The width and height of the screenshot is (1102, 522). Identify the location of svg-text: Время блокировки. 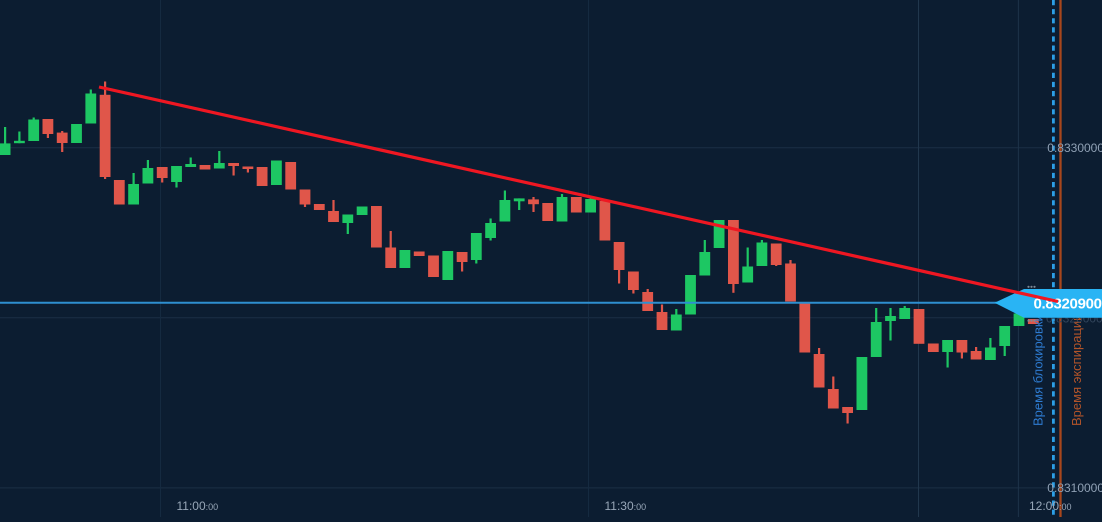
(1038, 370).